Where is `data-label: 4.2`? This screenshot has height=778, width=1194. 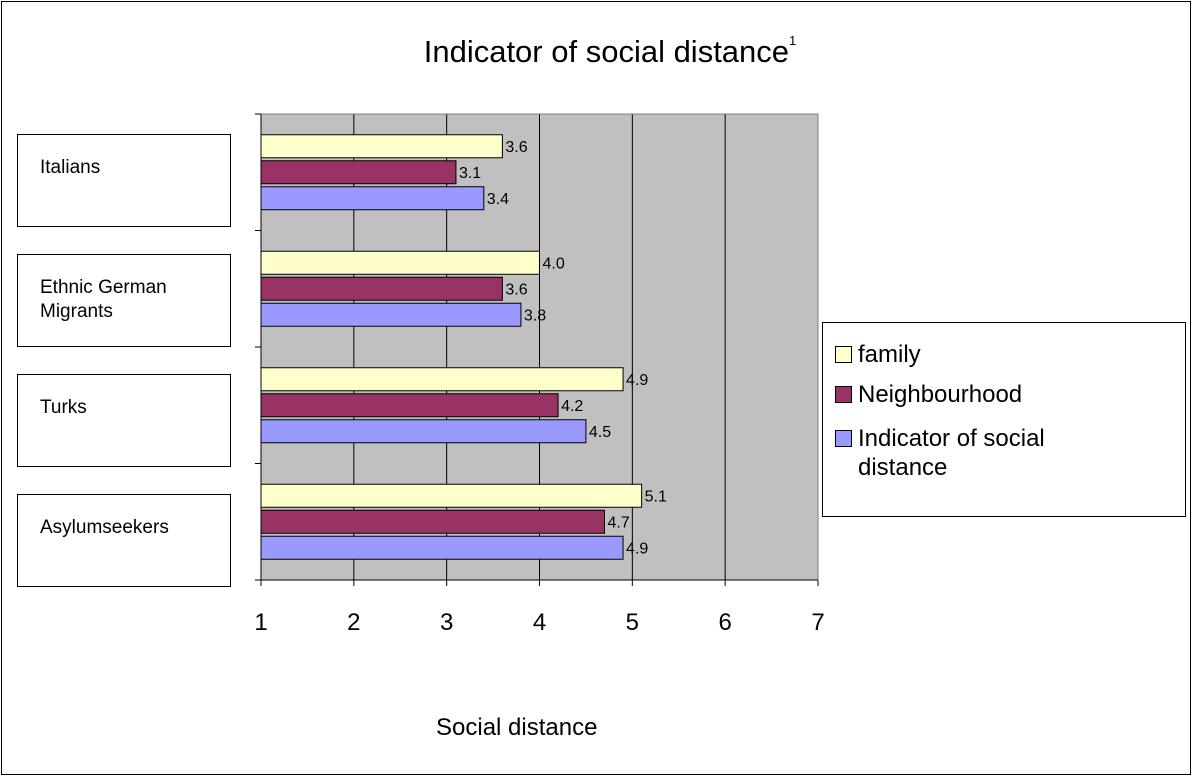 data-label: 4.2 is located at coordinates (572, 406).